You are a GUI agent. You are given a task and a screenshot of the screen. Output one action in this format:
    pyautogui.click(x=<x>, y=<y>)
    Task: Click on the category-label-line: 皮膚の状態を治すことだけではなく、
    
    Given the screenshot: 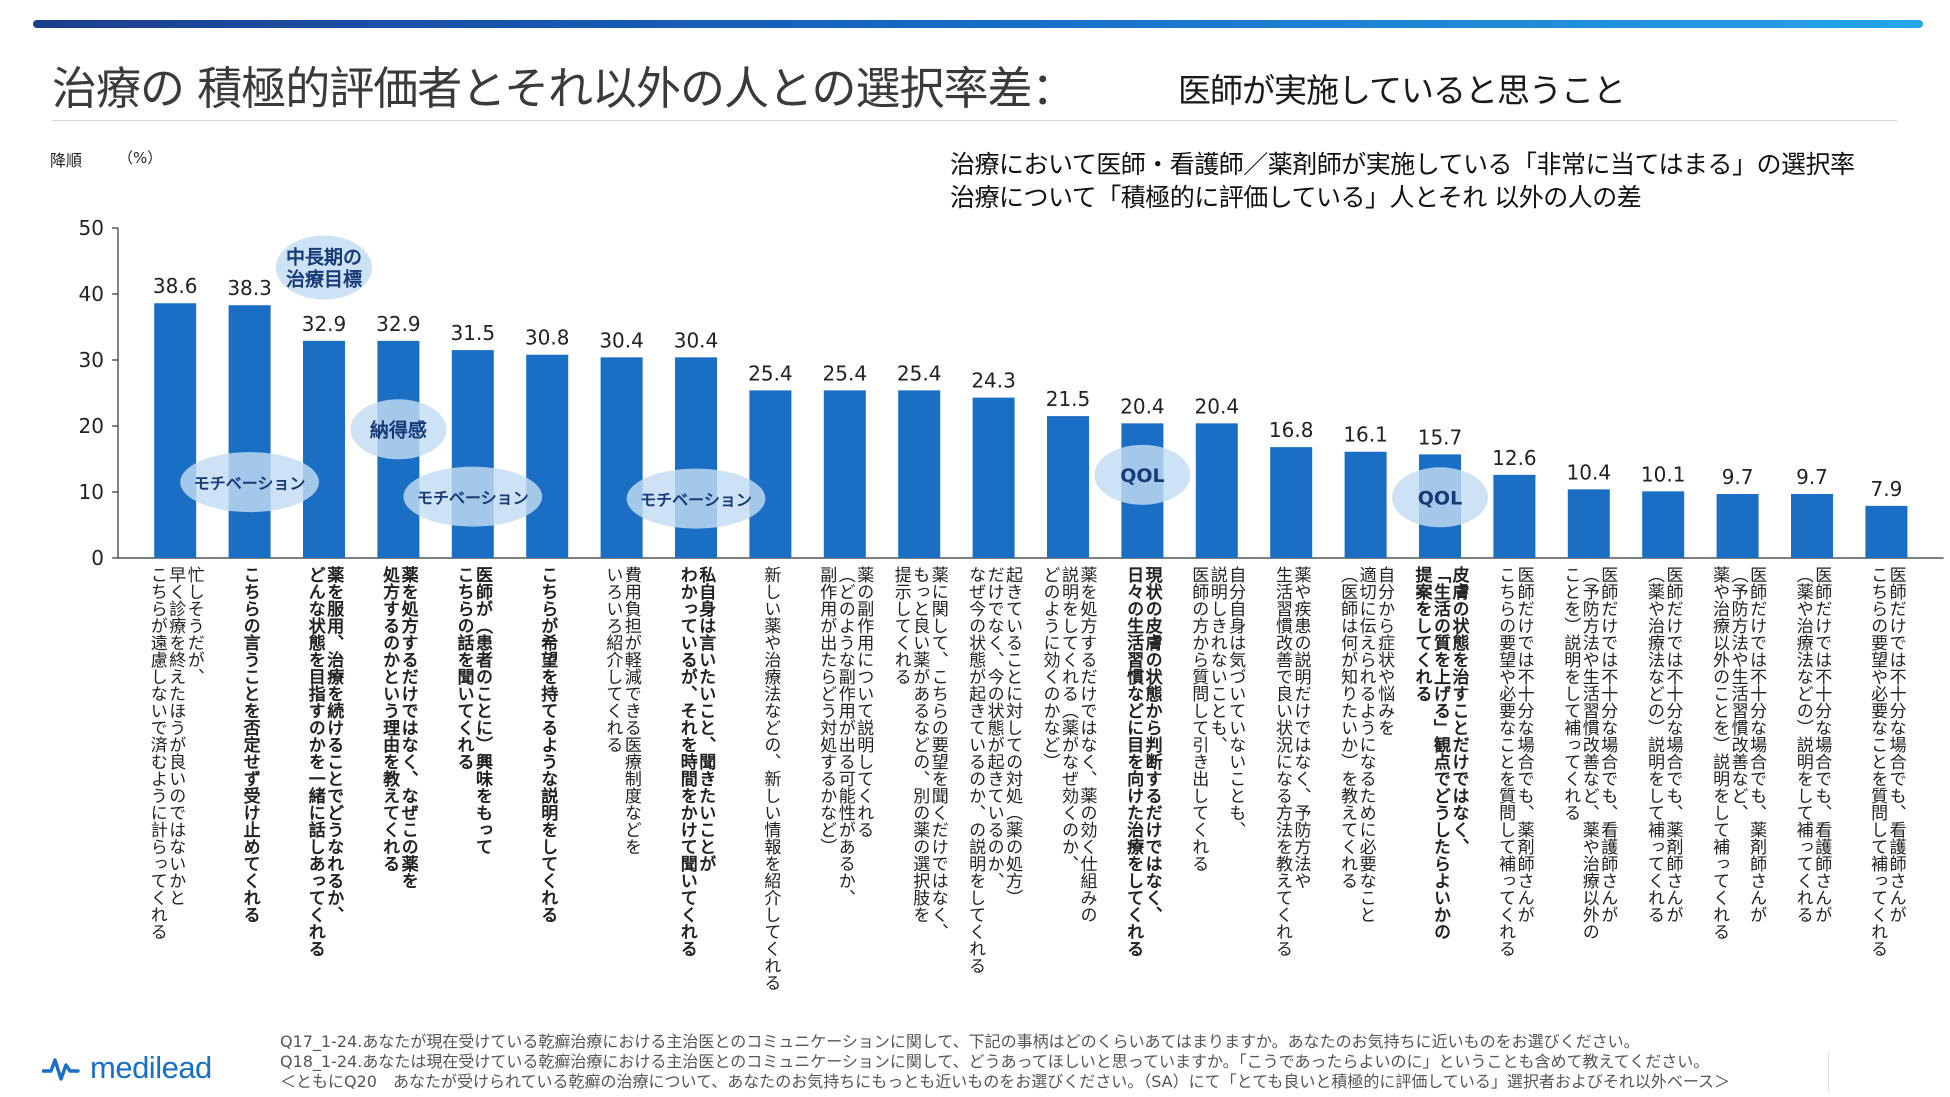 What is the action you would take?
    pyautogui.click(x=1459, y=710)
    